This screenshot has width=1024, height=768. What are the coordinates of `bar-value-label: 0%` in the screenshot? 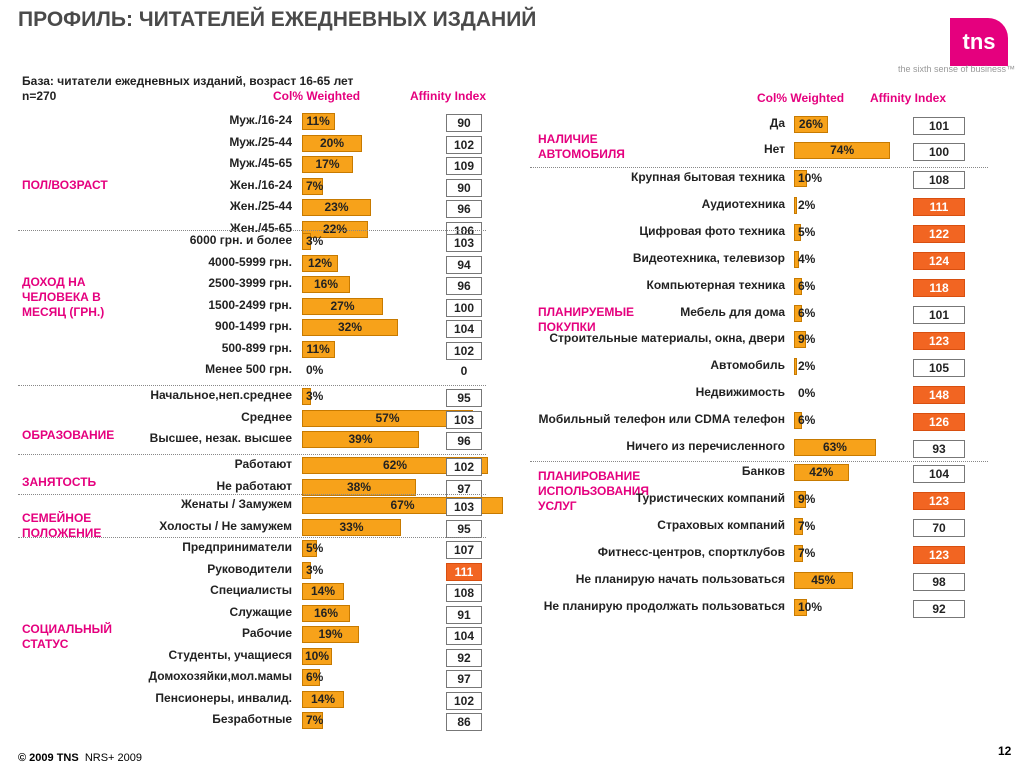 It's located at (807, 393).